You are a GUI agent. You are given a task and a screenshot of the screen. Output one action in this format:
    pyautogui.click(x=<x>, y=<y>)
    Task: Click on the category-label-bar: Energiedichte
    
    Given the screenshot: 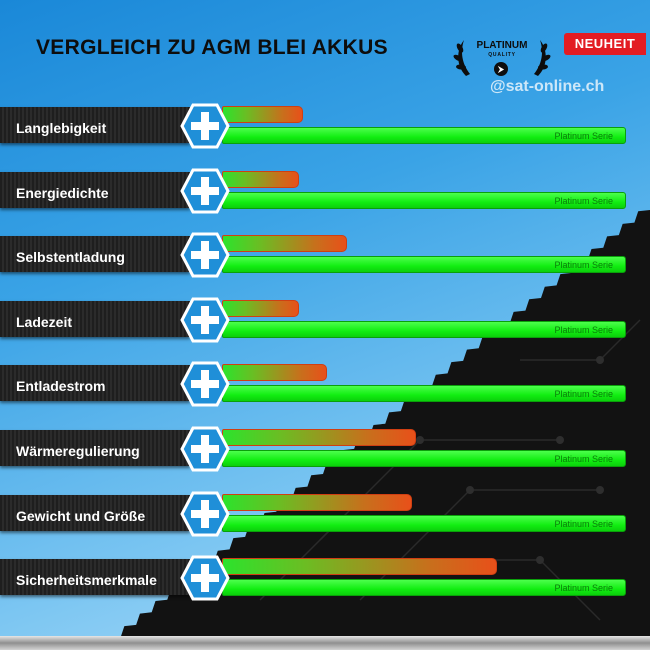 What is the action you would take?
    pyautogui.click(x=95, y=189)
    